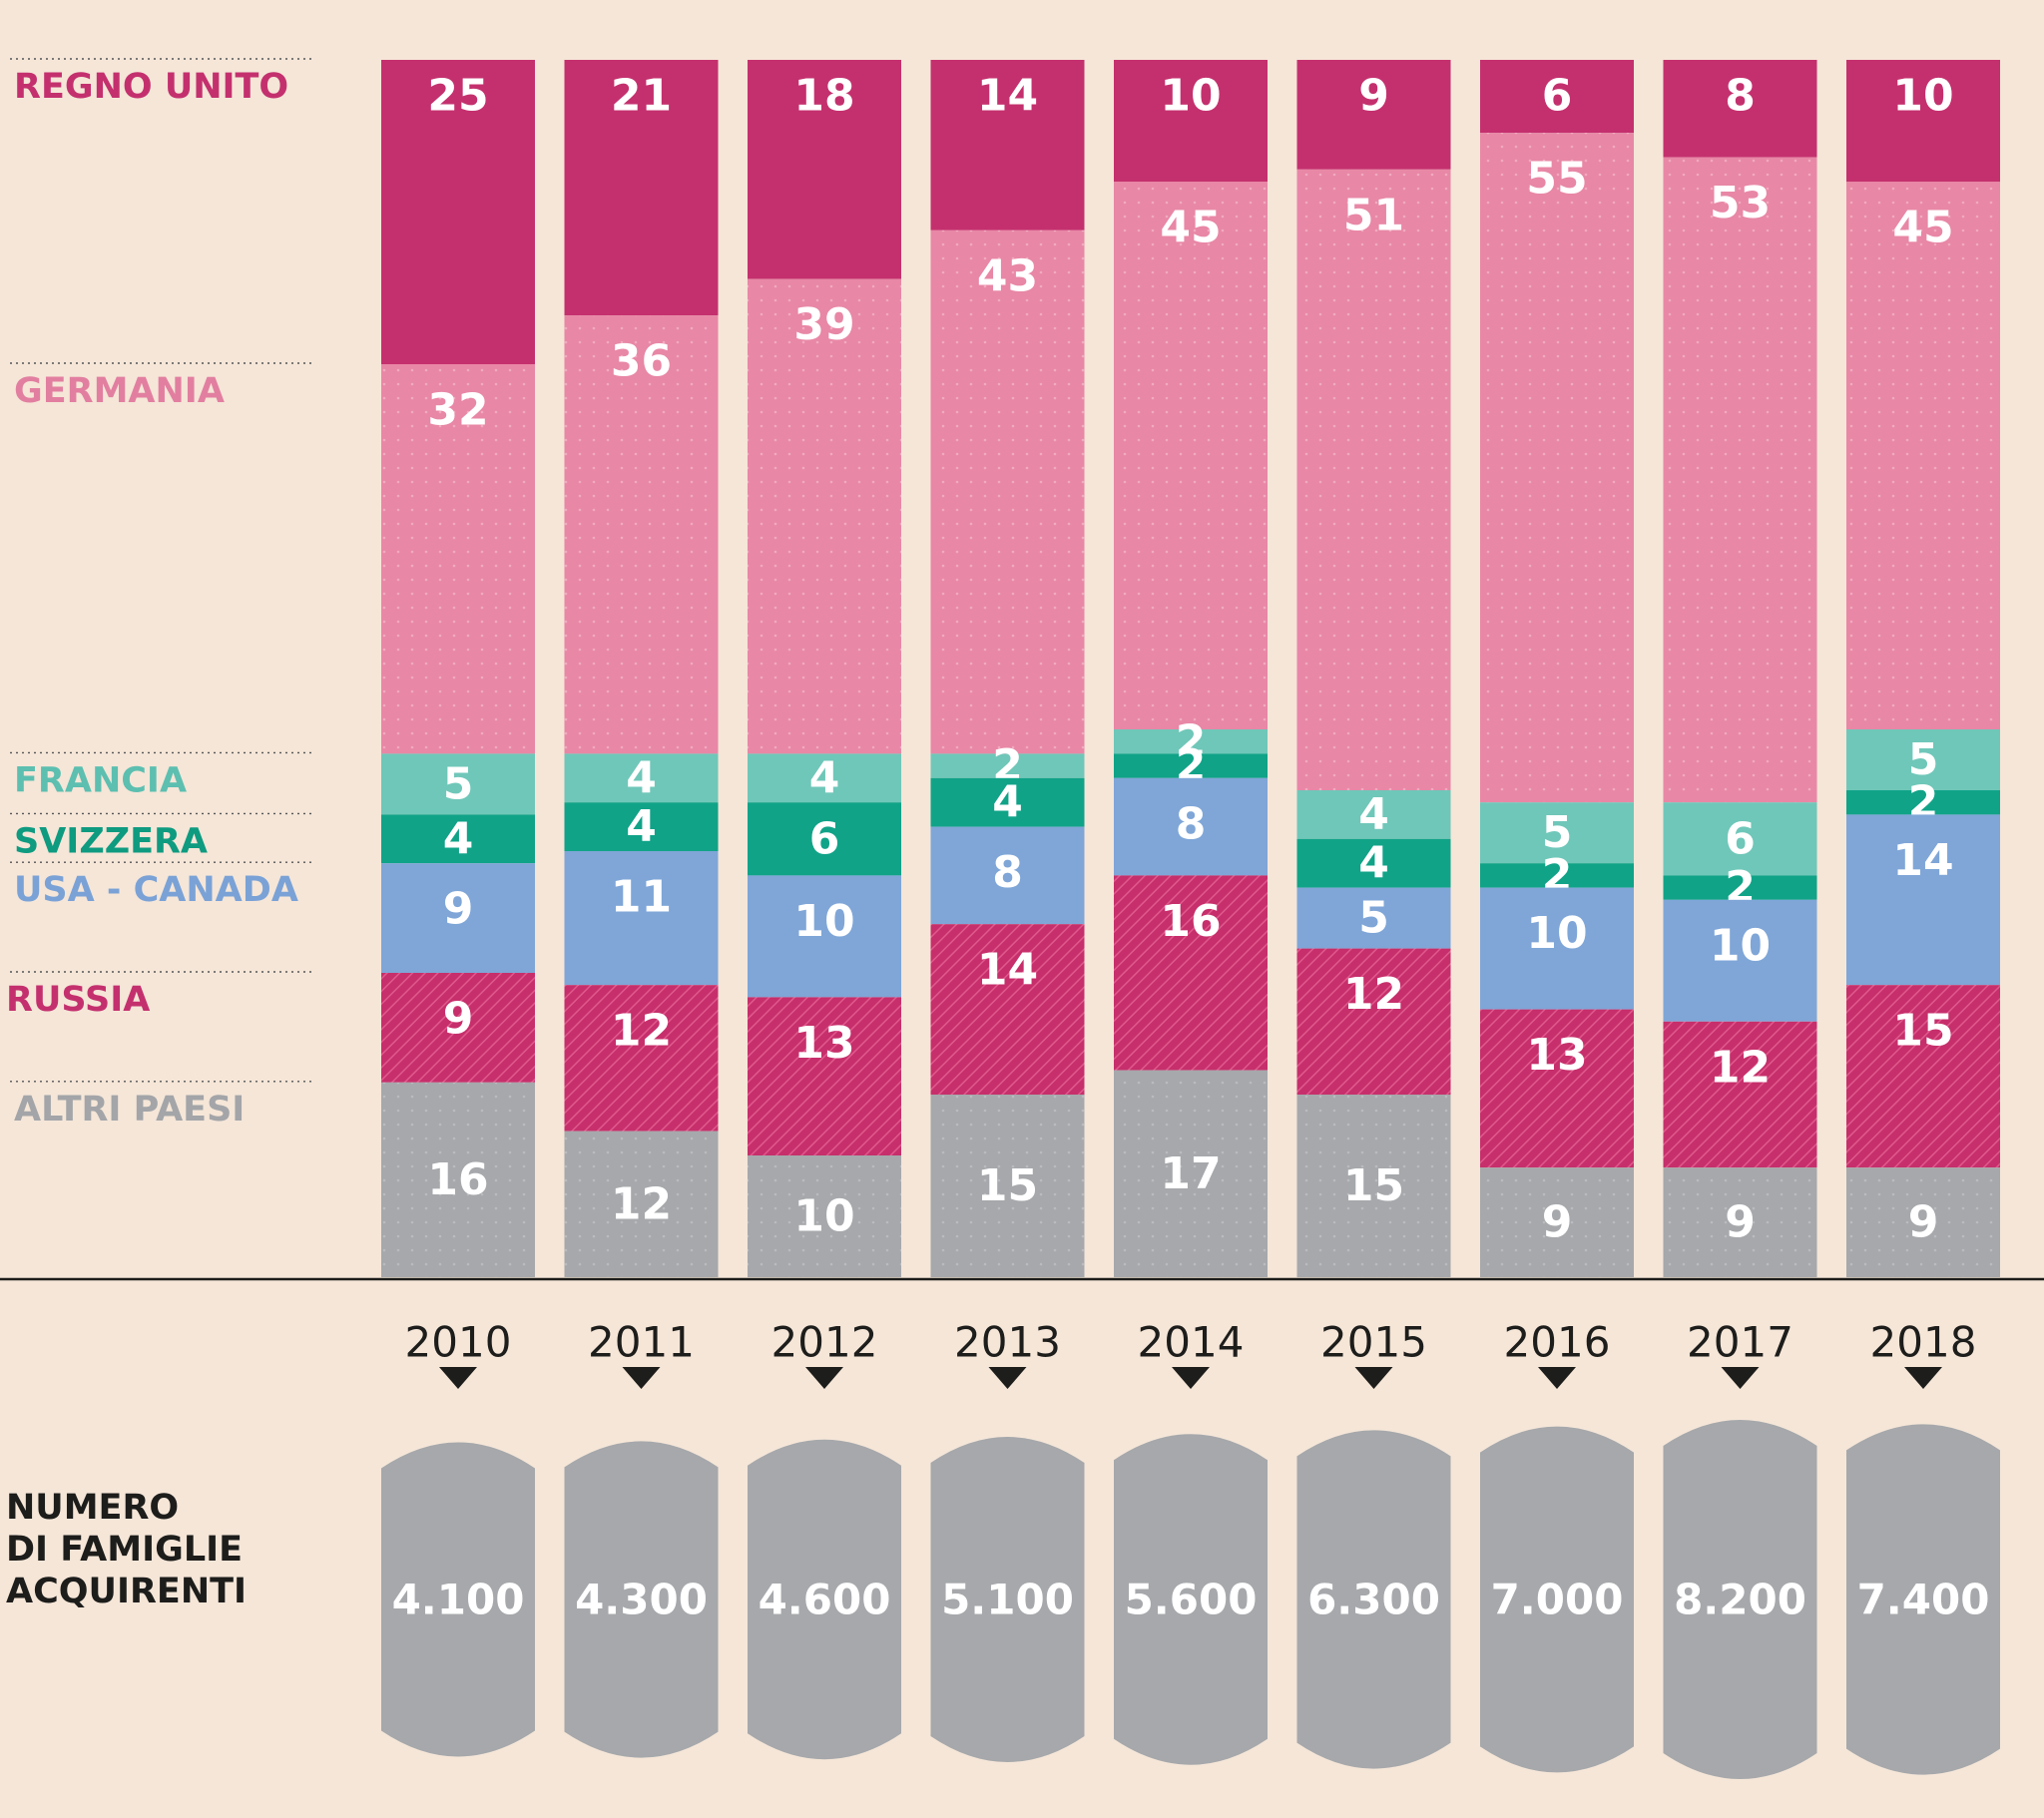 Image resolution: width=2044 pixels, height=1818 pixels. I want to click on segment-2013-altri-paesi, so click(1007, 1186).